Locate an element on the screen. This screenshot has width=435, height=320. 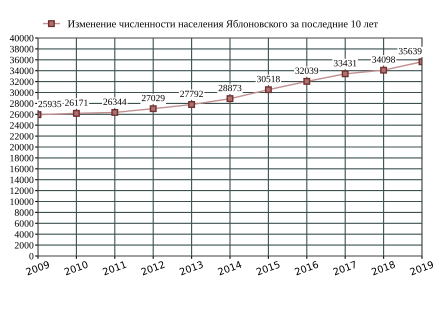
y-tick-label: 14000 is located at coordinates (22, 180).